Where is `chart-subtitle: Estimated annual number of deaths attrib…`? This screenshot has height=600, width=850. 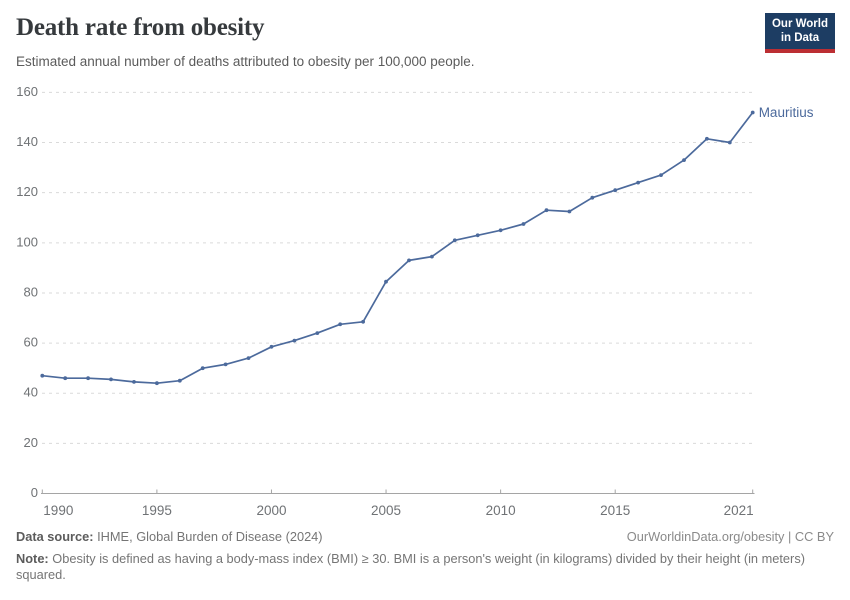 chart-subtitle: Estimated annual number of deaths attrib… is located at coordinates (245, 61).